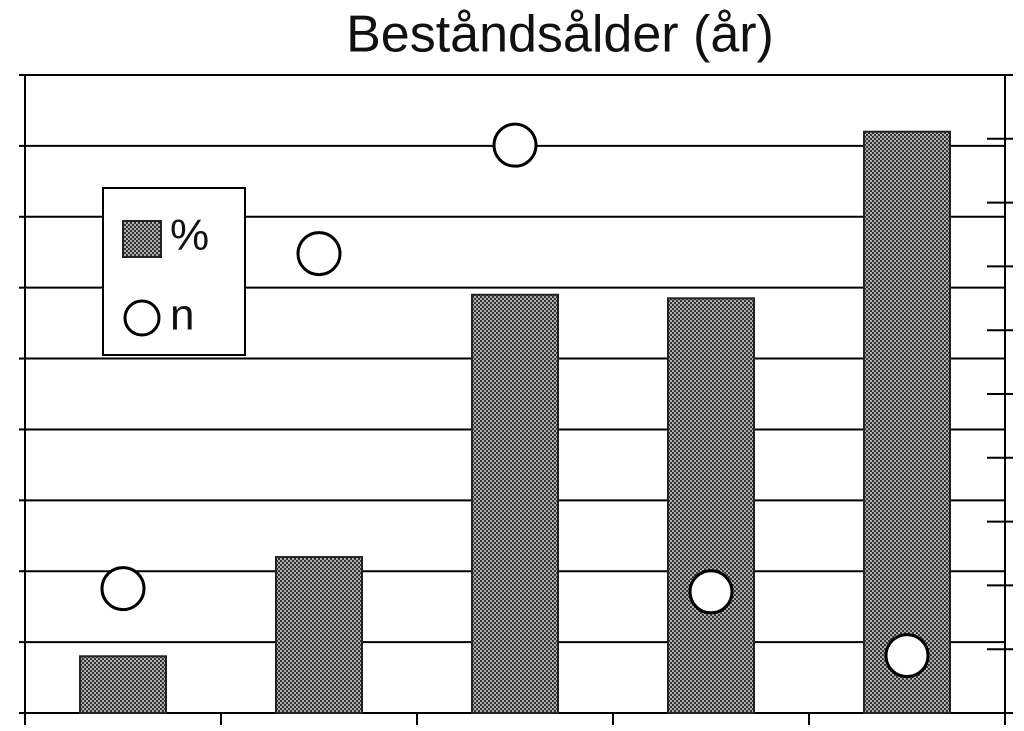  What do you see at coordinates (189, 235) in the screenshot?
I see `legend-label: %` at bounding box center [189, 235].